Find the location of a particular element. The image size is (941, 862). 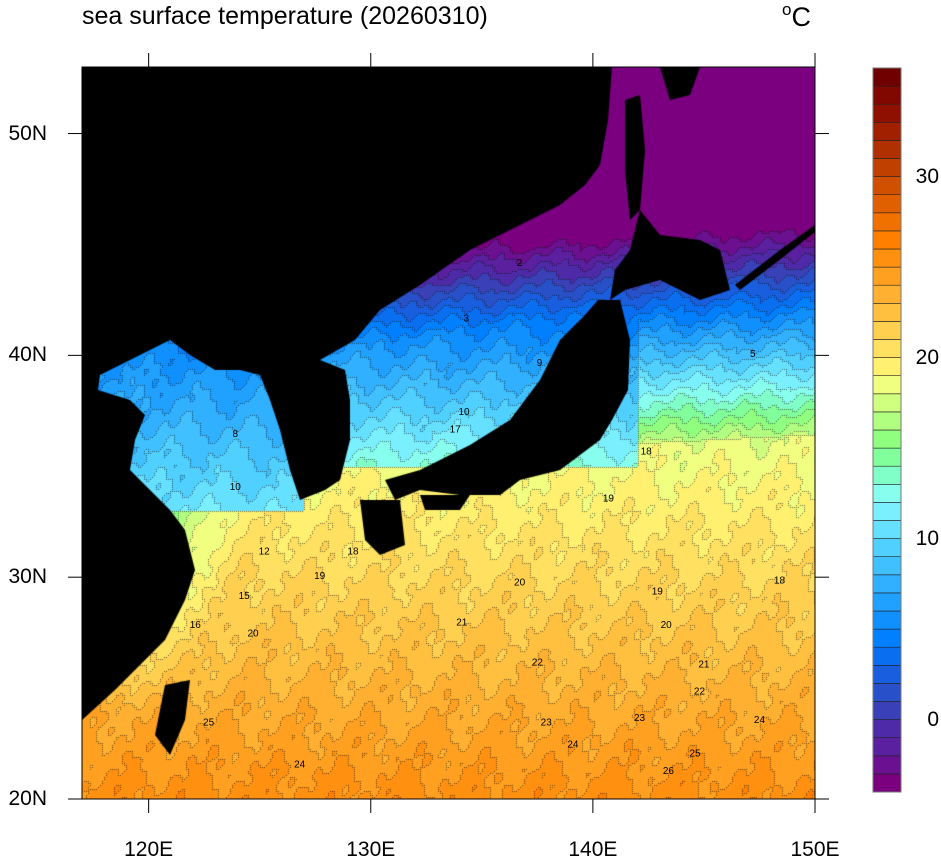

lon-tick-label: 150E is located at coordinates (815, 849).